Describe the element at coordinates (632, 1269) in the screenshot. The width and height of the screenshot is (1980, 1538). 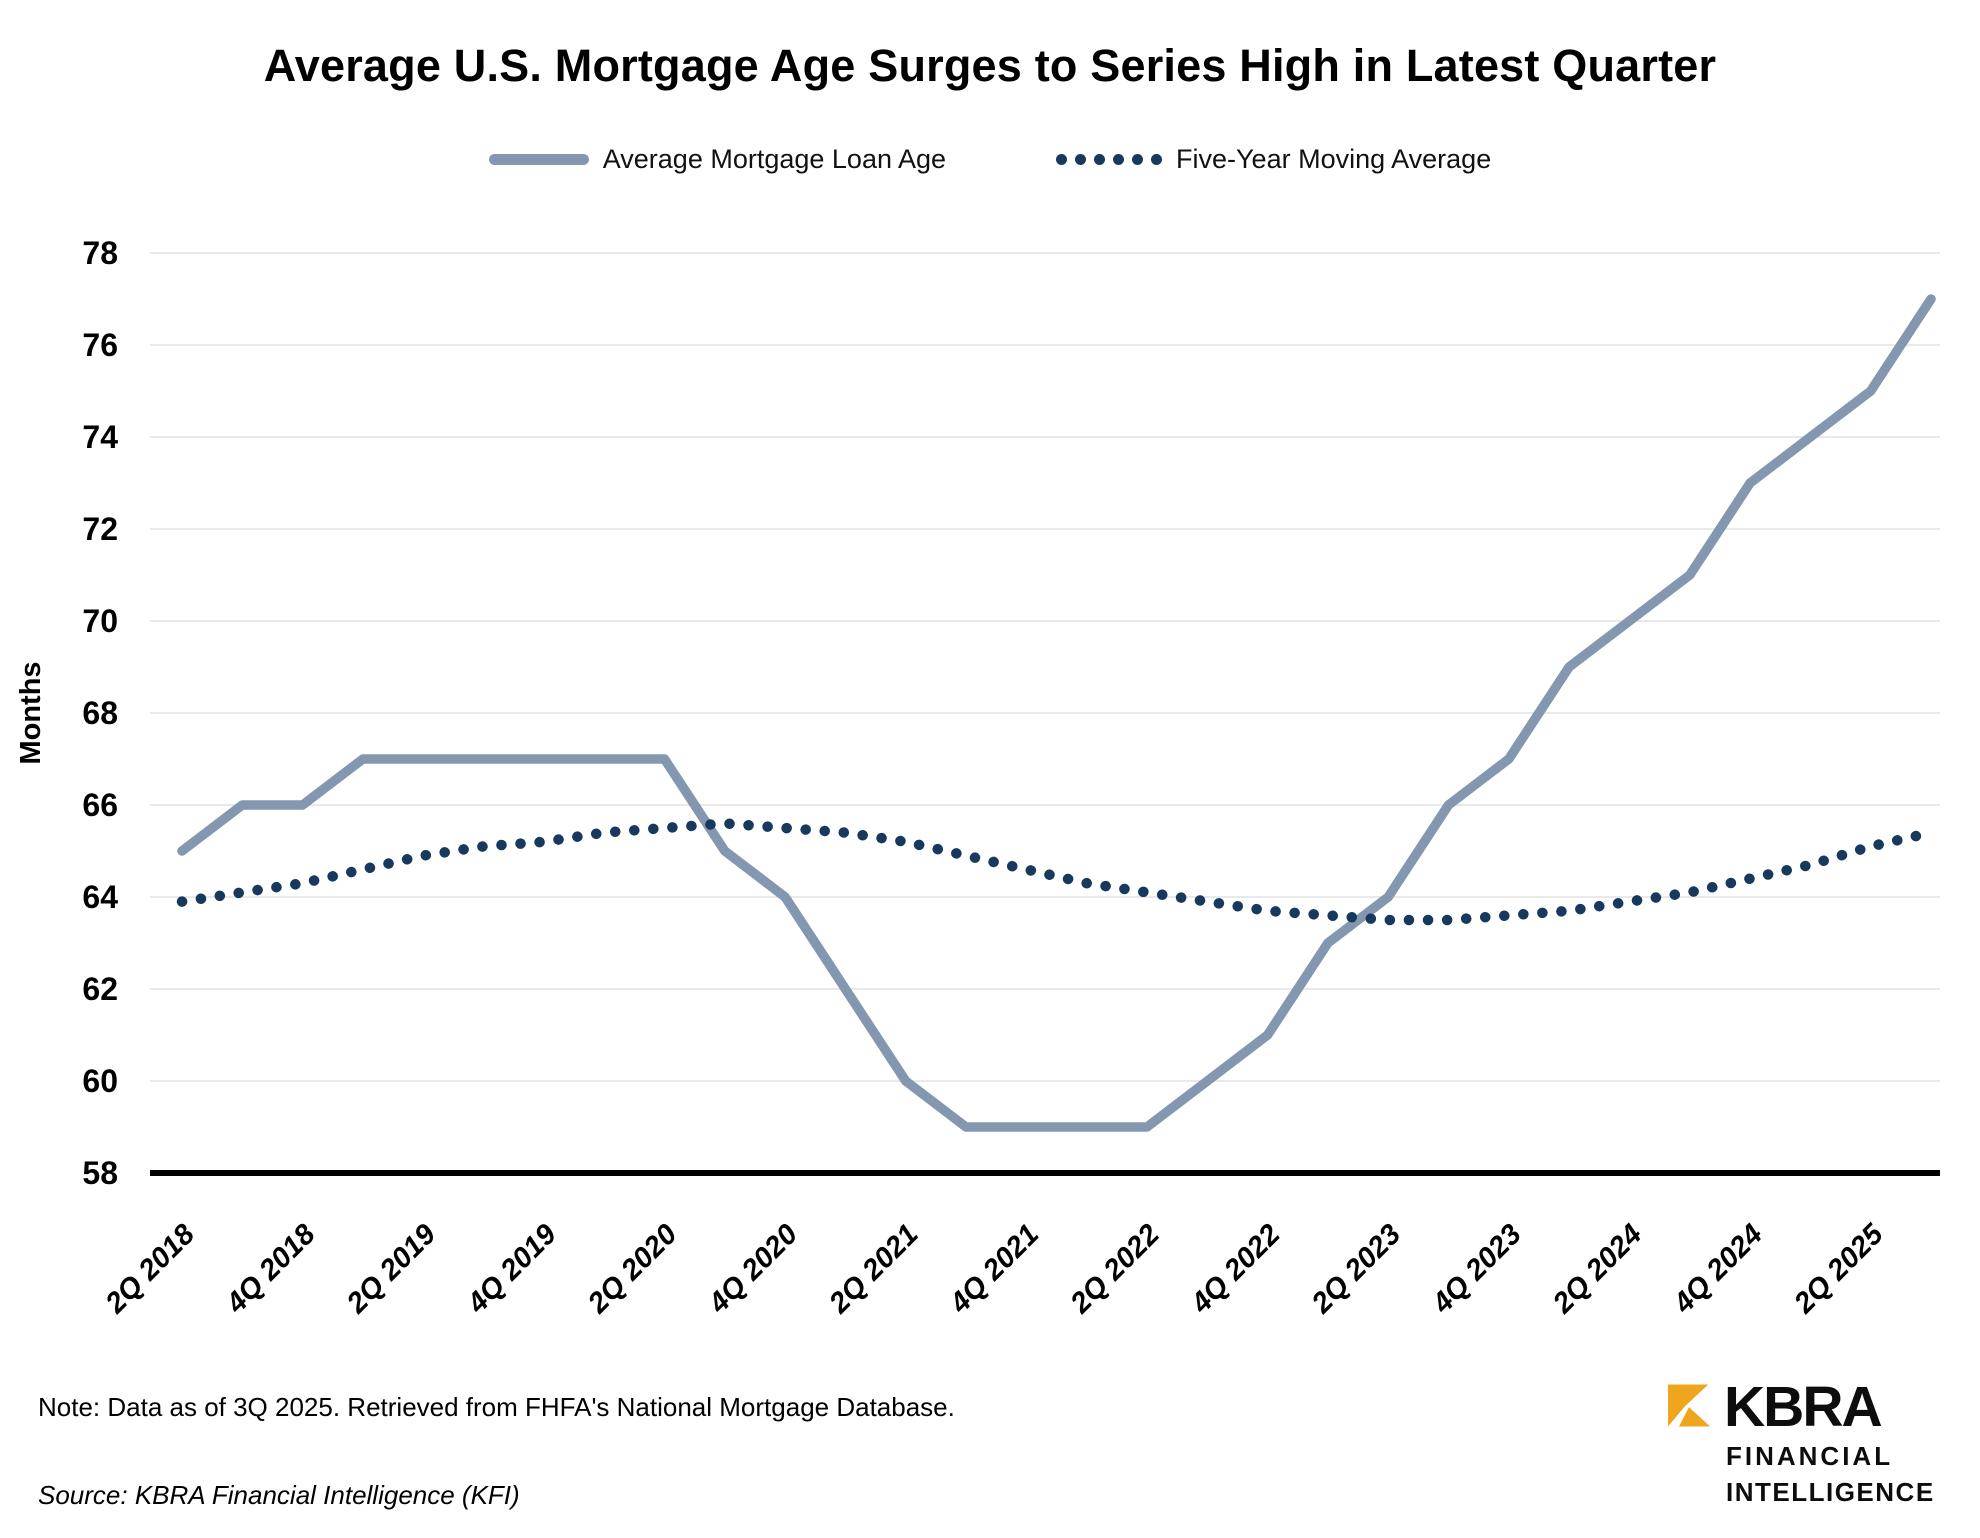
I see `x-tick-label: 2Q 2020` at that location.